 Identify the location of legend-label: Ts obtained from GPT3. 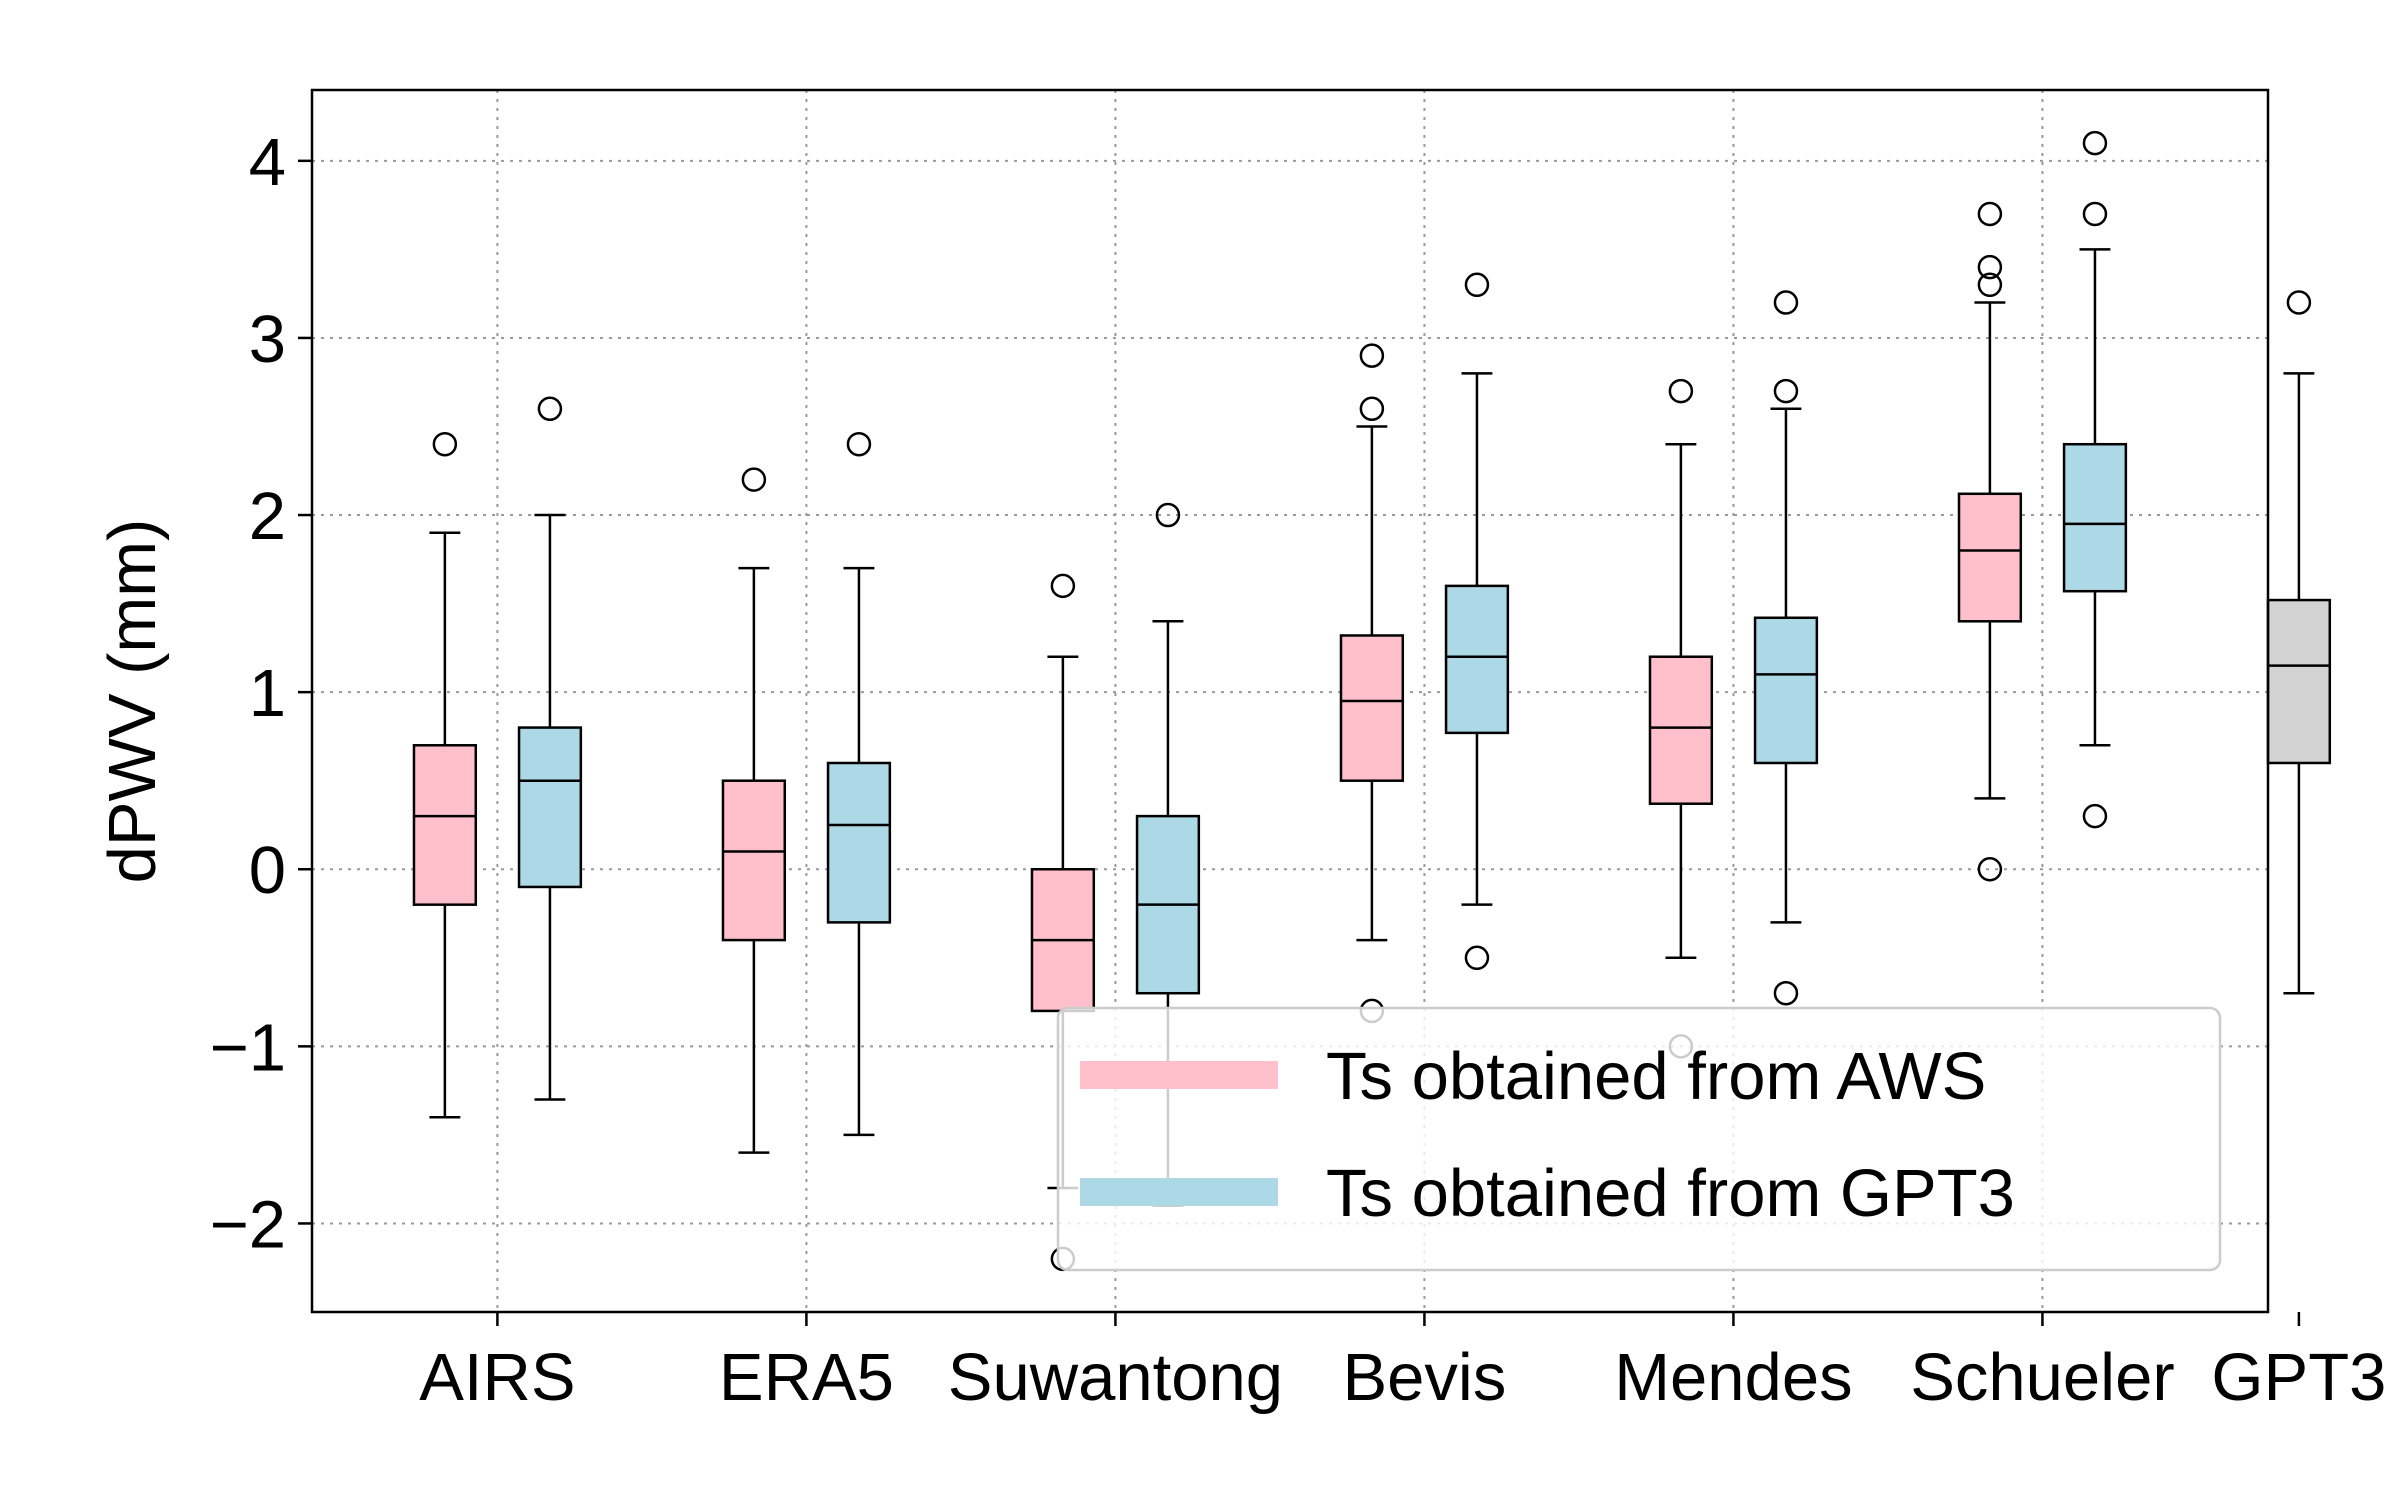
(1670, 1193).